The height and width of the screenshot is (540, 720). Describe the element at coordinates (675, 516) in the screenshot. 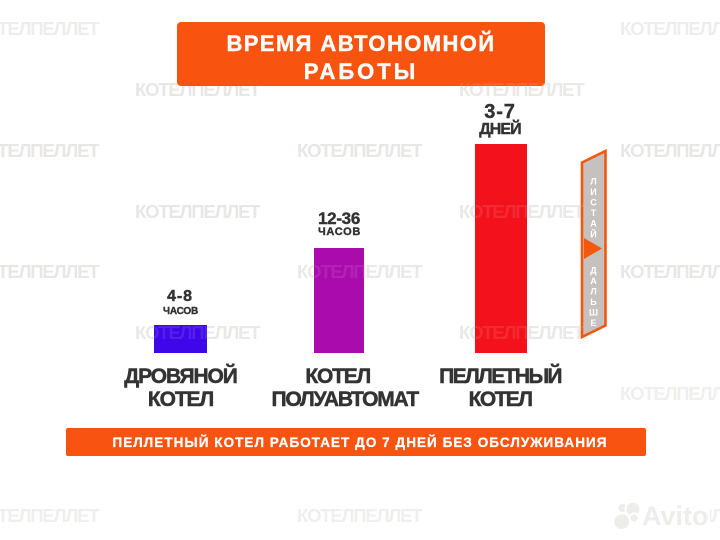

I see `svg-text: Avito` at that location.